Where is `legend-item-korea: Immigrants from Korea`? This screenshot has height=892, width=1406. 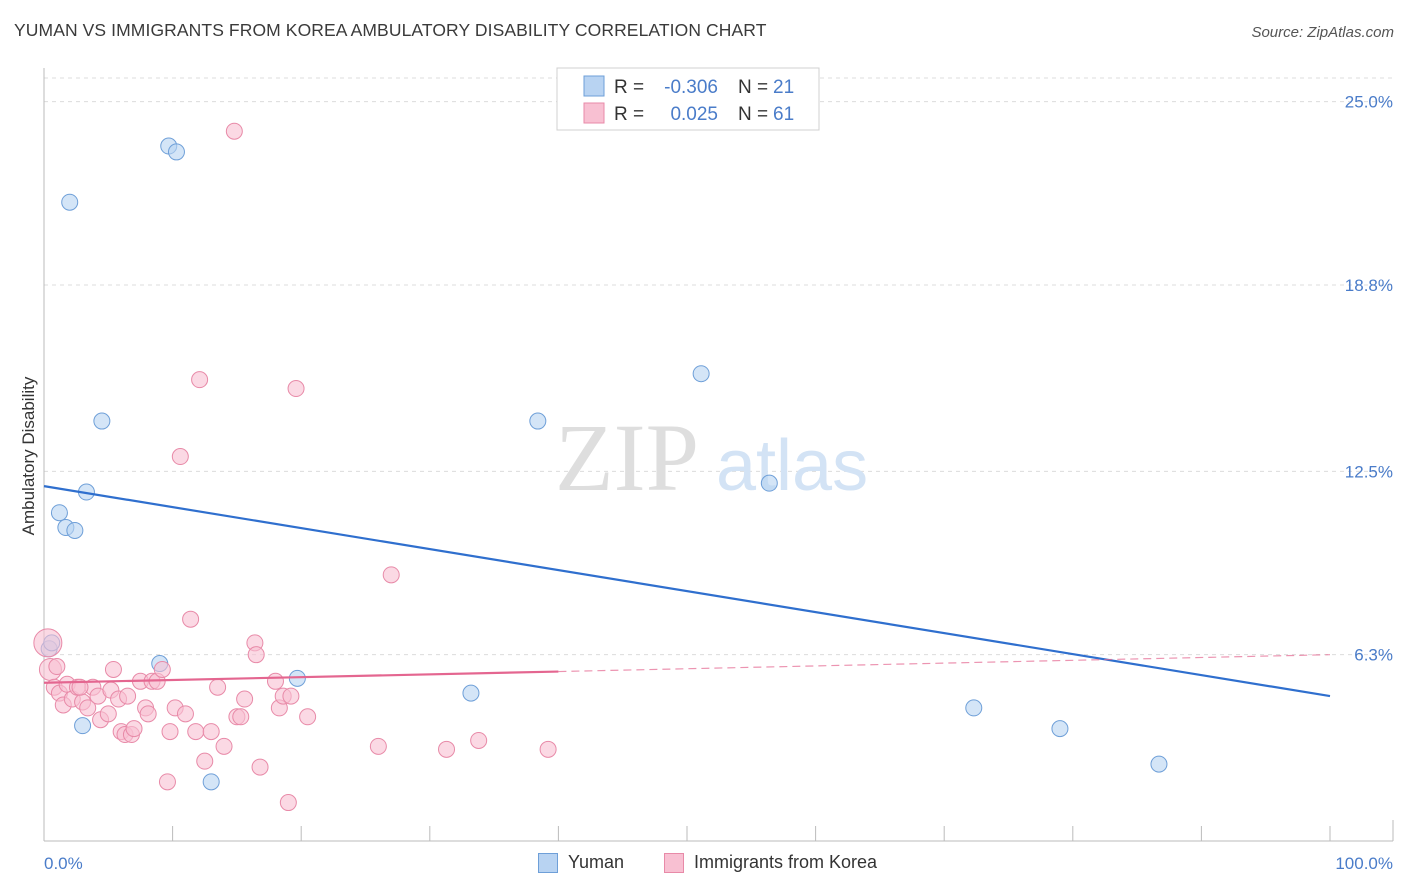
legend-item-korea: Immigrants from Korea is located at coordinates (770, 862).